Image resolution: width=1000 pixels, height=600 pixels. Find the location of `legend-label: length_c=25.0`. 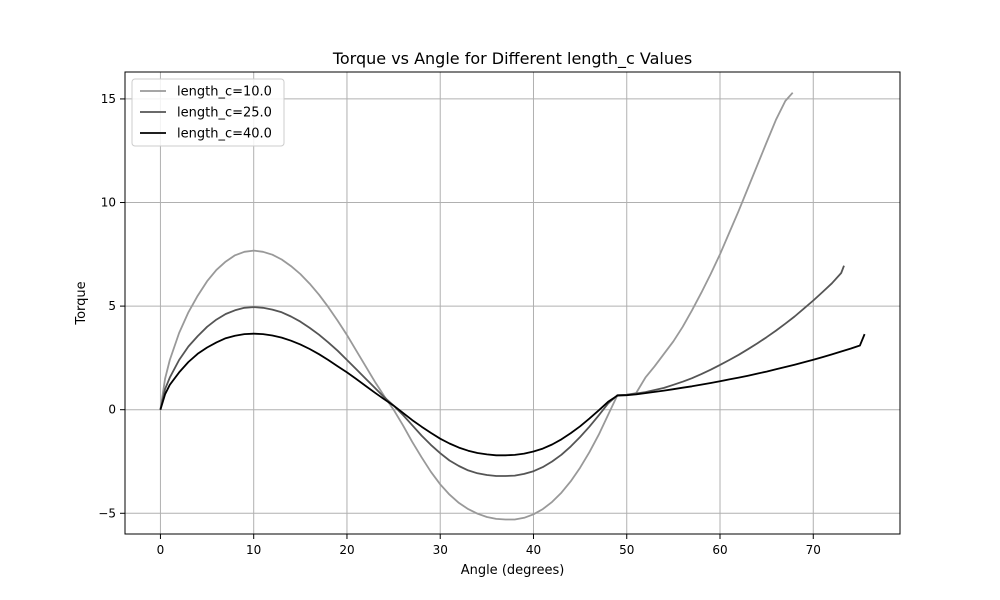

legend-label: length_c=25.0 is located at coordinates (224, 113).